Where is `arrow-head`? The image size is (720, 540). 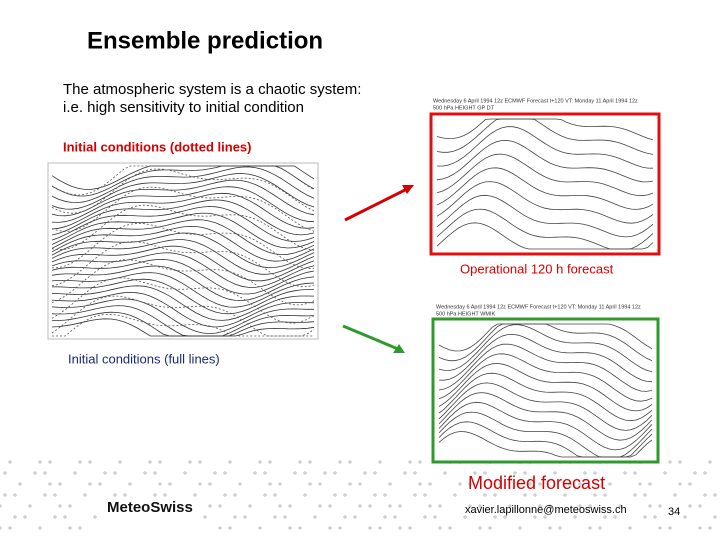 arrow-head is located at coordinates (399, 348).